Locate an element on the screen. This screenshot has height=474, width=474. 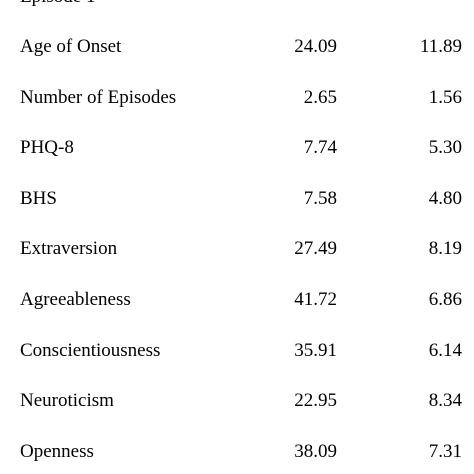
table-row: Agreeableness 41.72 6.86 is located at coordinates (237, 300).